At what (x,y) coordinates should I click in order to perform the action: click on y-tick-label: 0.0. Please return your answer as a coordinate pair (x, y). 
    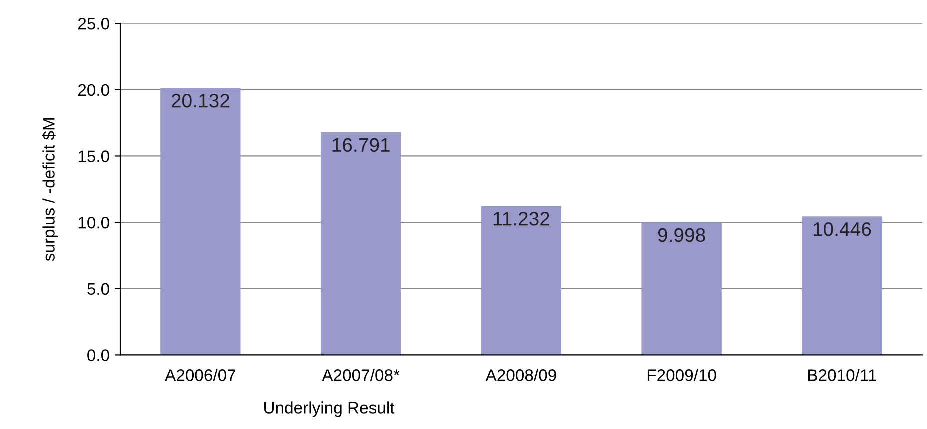
    Looking at the image, I should click on (99, 356).